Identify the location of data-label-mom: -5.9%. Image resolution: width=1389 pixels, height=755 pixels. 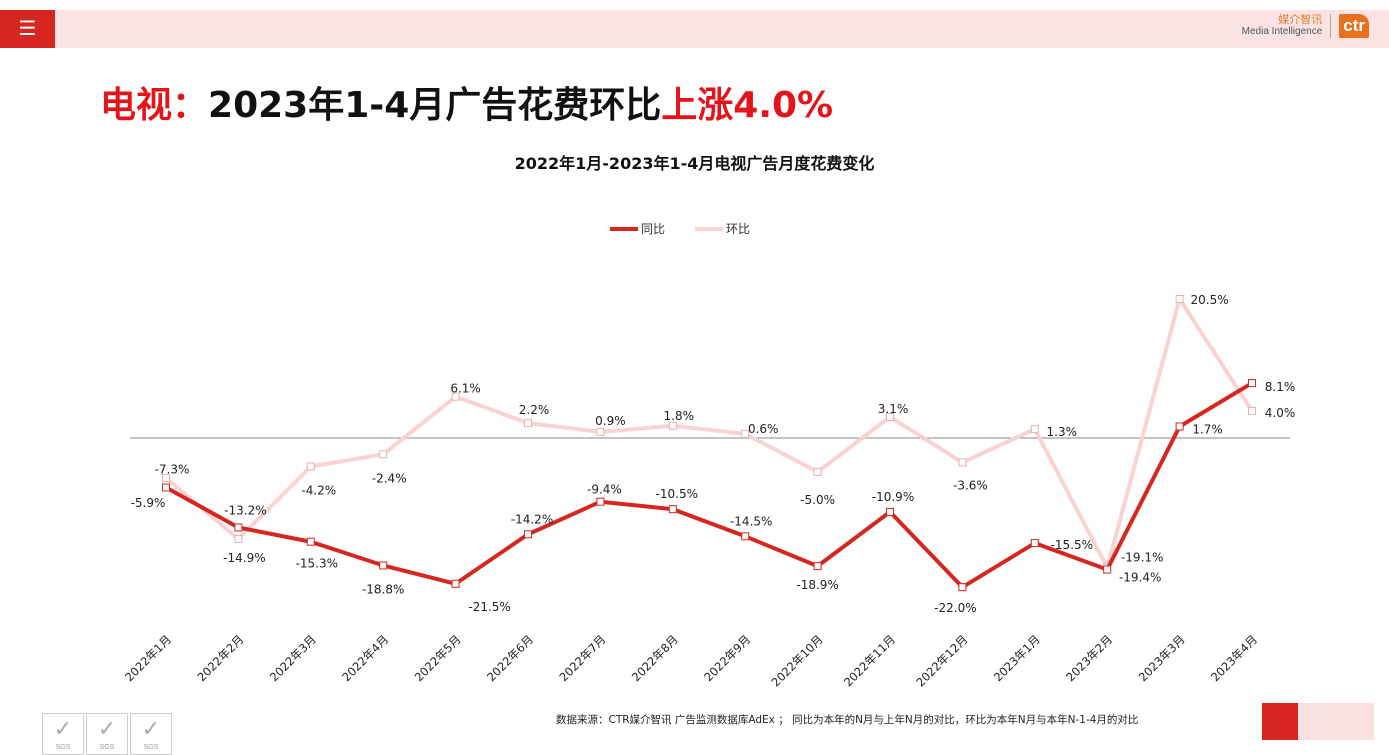
(148, 503).